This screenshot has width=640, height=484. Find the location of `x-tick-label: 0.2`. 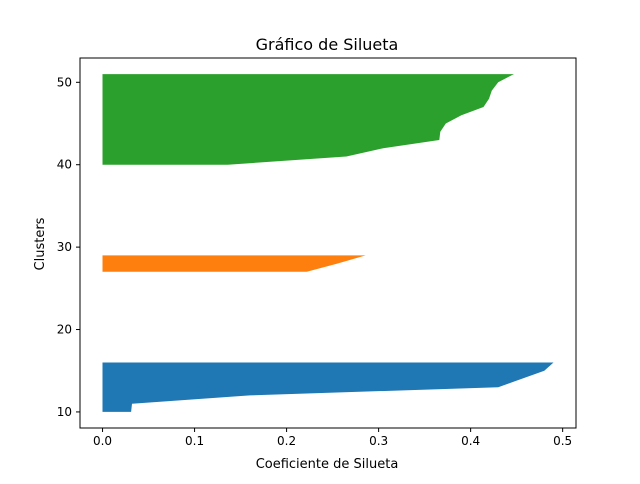

x-tick-label: 0.2 is located at coordinates (286, 441).